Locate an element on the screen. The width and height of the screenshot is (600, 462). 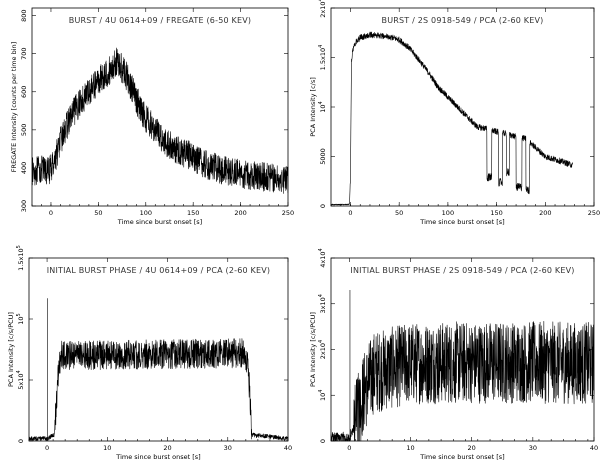
series-line-p1 is located at coordinates (160, 120).